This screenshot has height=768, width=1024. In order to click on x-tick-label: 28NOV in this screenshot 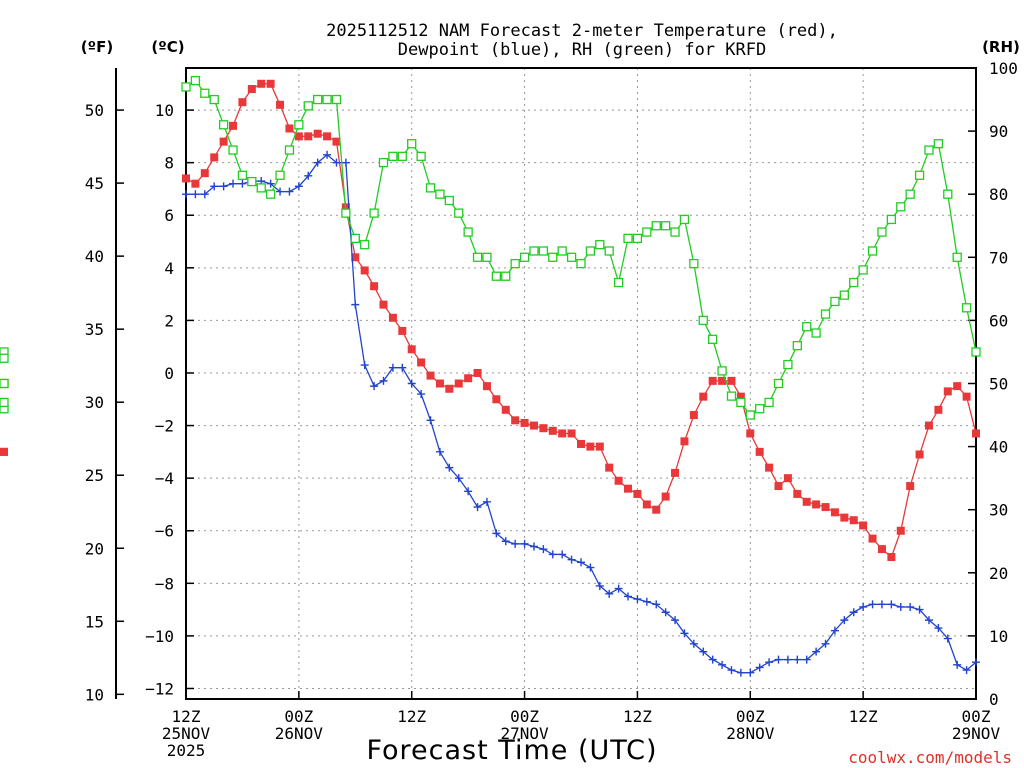, I will do `click(750, 733)`.